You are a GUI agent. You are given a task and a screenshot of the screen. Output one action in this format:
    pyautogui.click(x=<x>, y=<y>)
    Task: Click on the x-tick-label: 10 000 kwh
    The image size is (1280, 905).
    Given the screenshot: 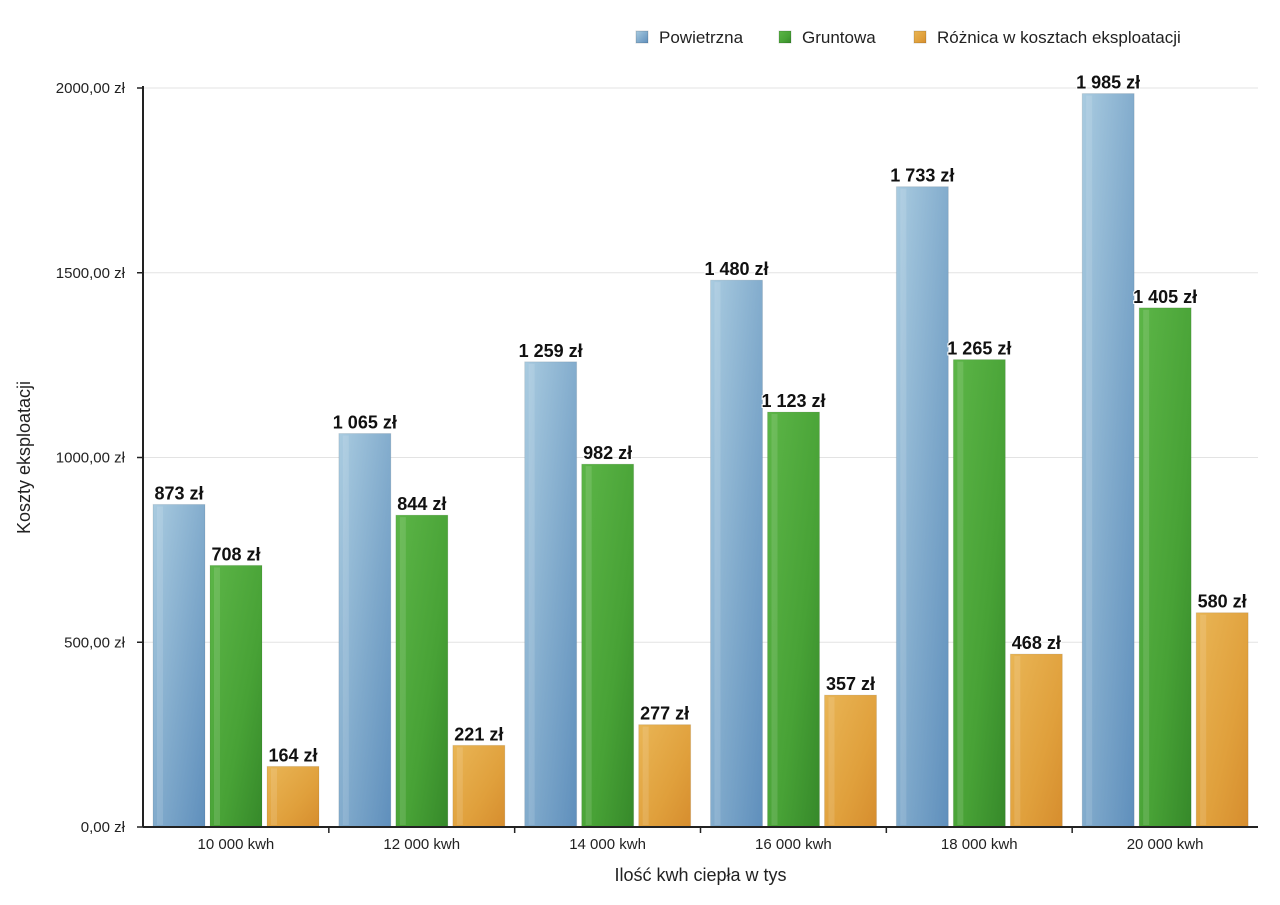 What is the action you would take?
    pyautogui.click(x=236, y=844)
    